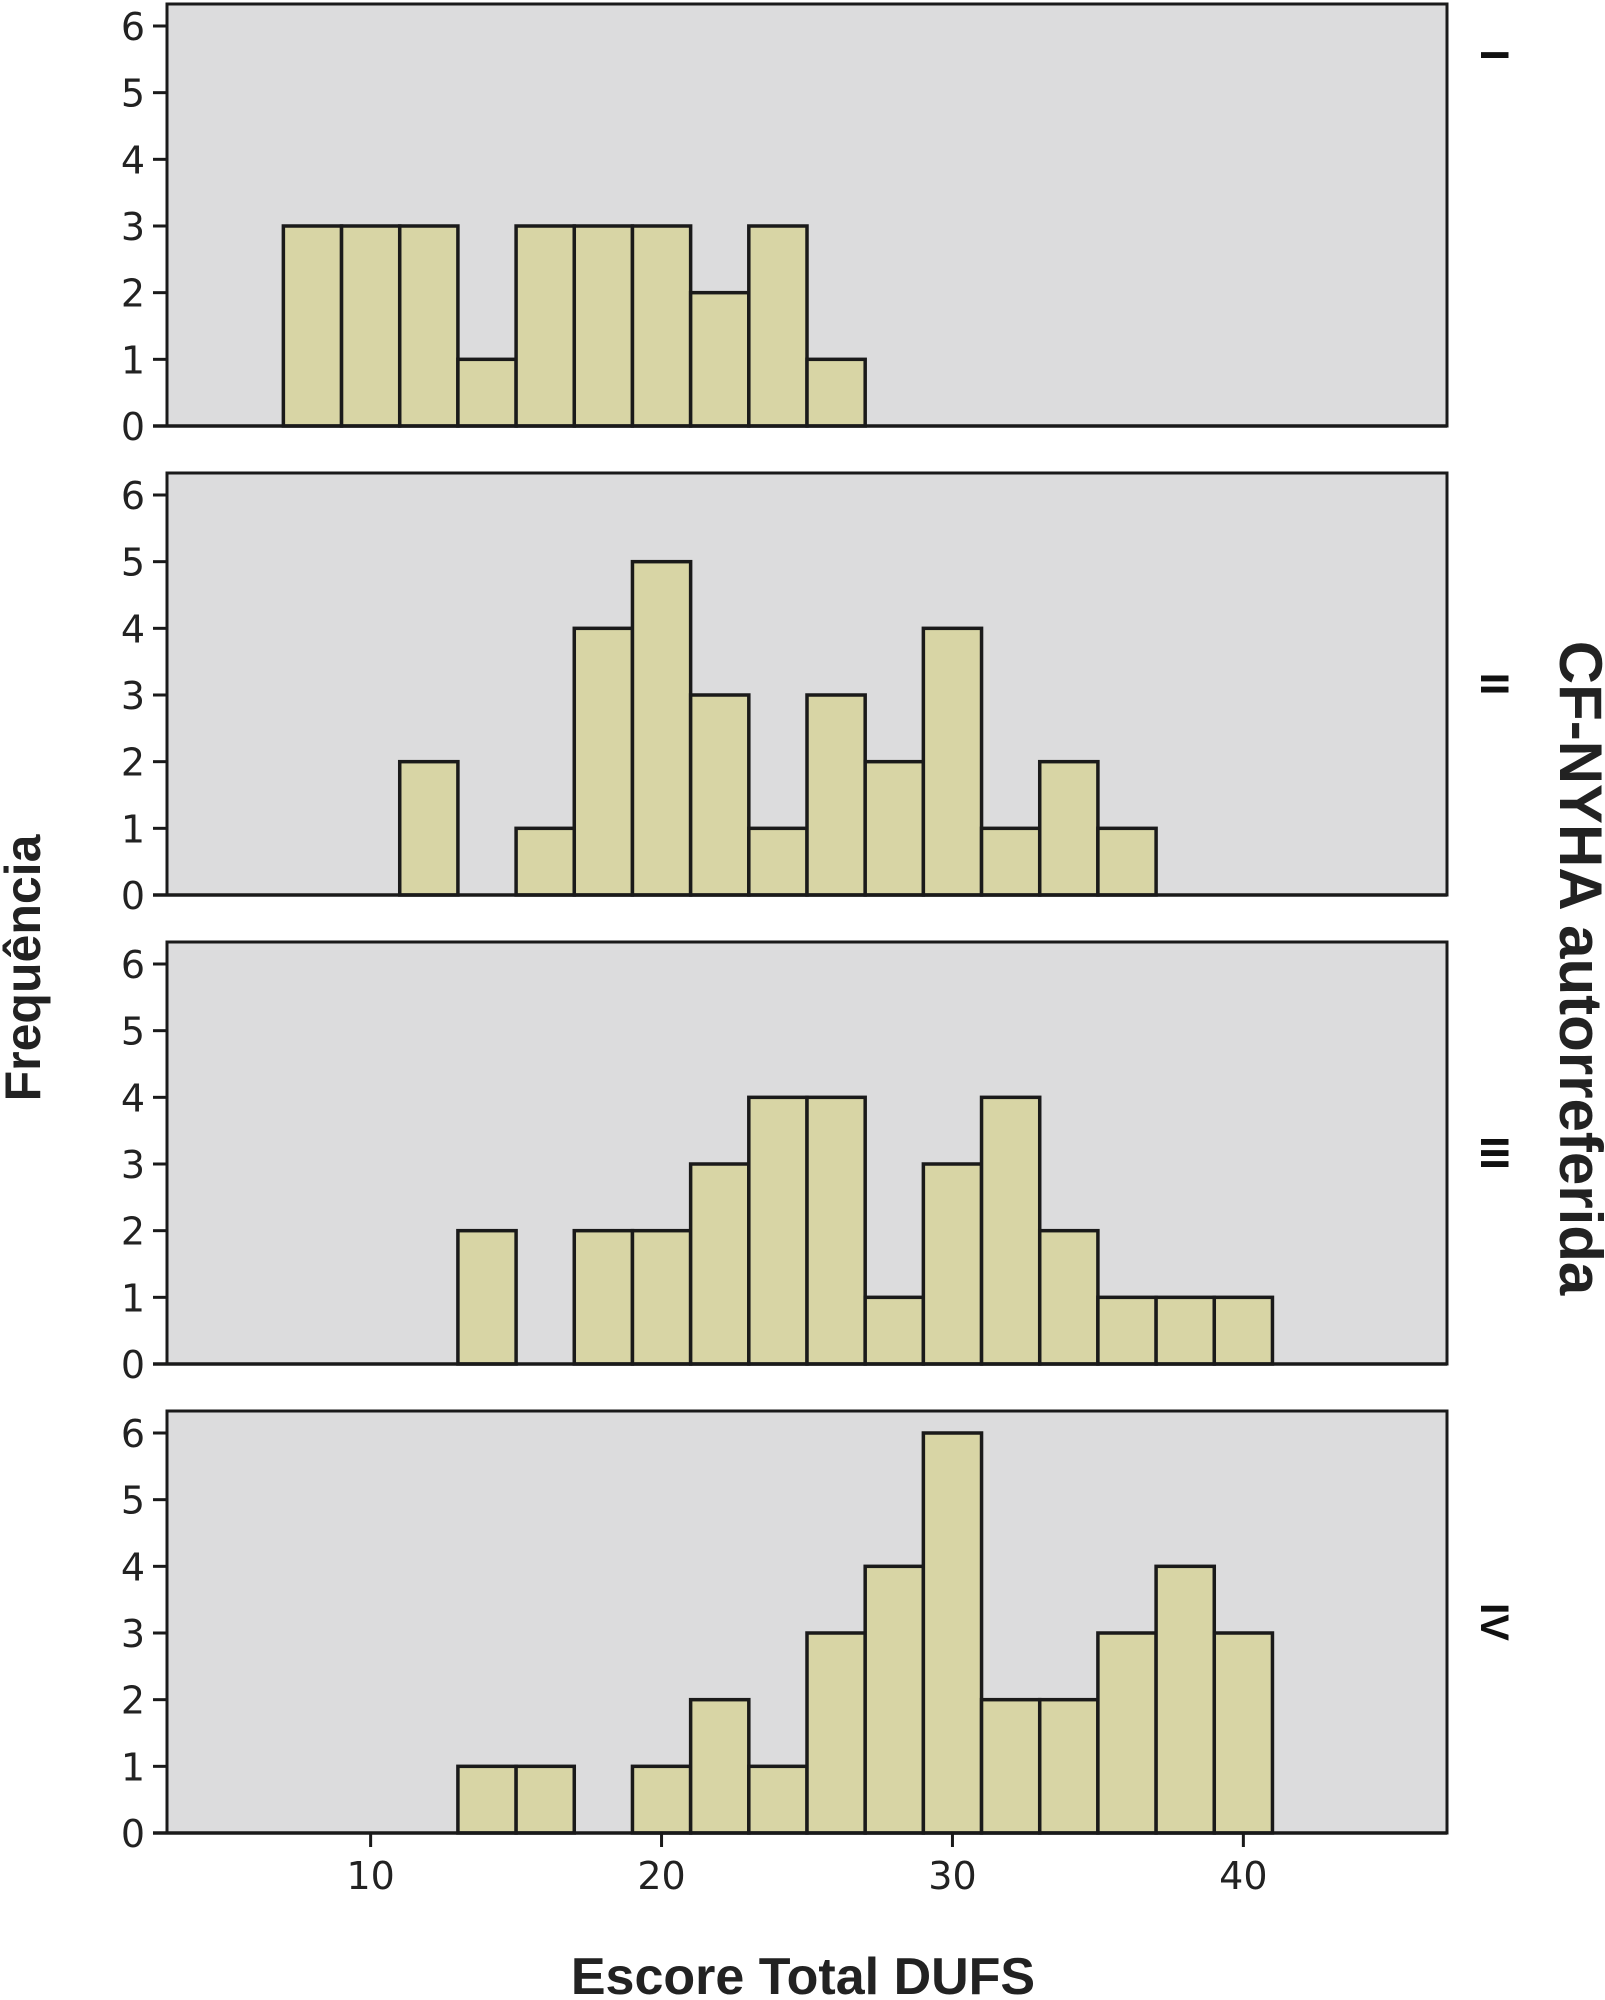  Describe the element at coordinates (807, 1865) in the screenshot. I see `x-axis: 10 20 30 40` at that location.